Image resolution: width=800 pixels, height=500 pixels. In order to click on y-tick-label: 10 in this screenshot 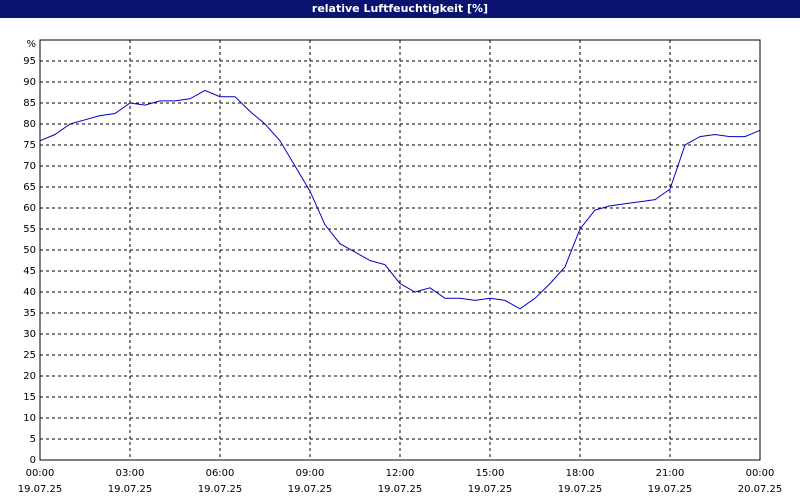, I will do `click(29, 418)`.